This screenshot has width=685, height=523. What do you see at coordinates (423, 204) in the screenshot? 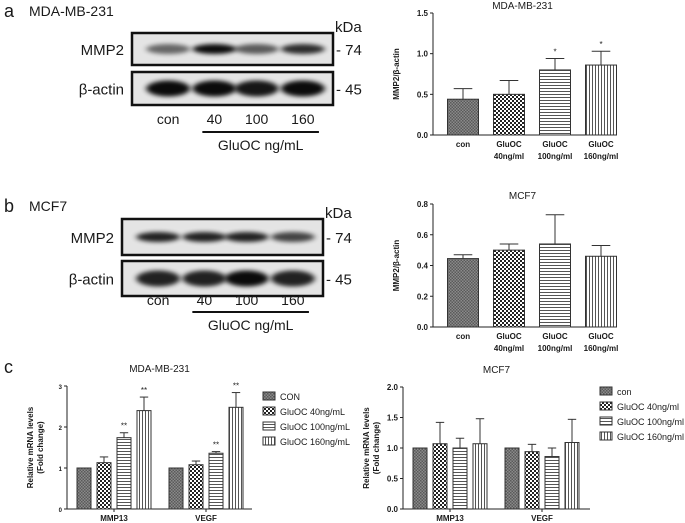
I see `y-tick-label: 0.8` at bounding box center [423, 204].